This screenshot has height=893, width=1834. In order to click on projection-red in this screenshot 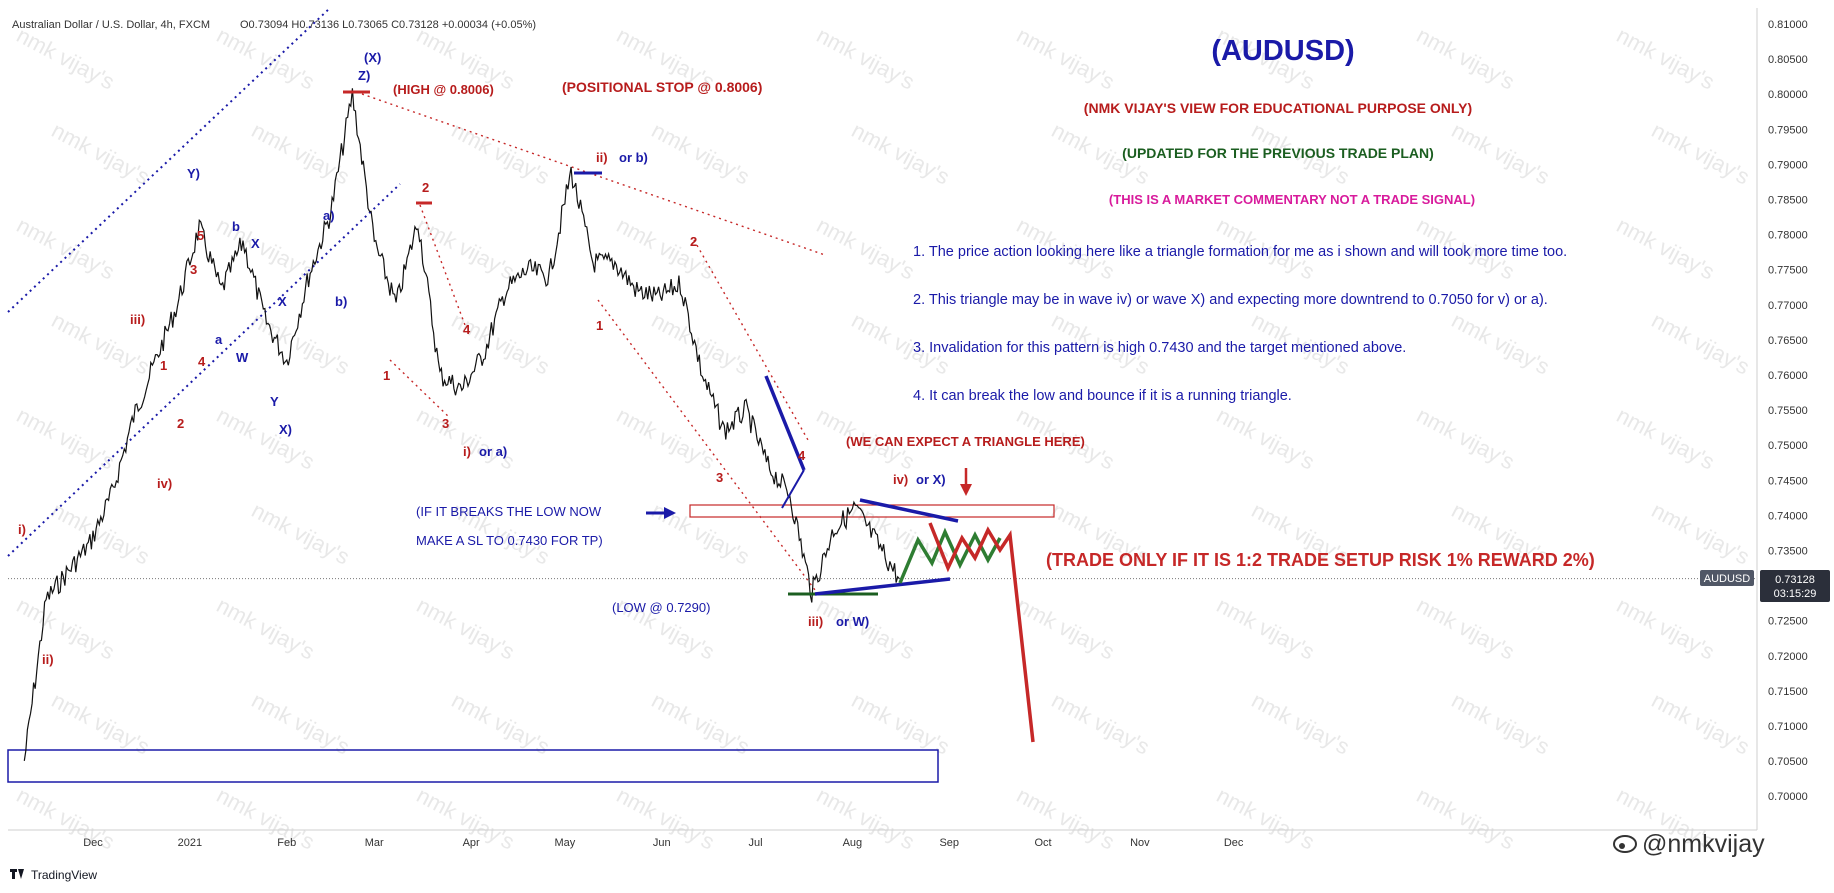, I will do `click(981, 632)`.